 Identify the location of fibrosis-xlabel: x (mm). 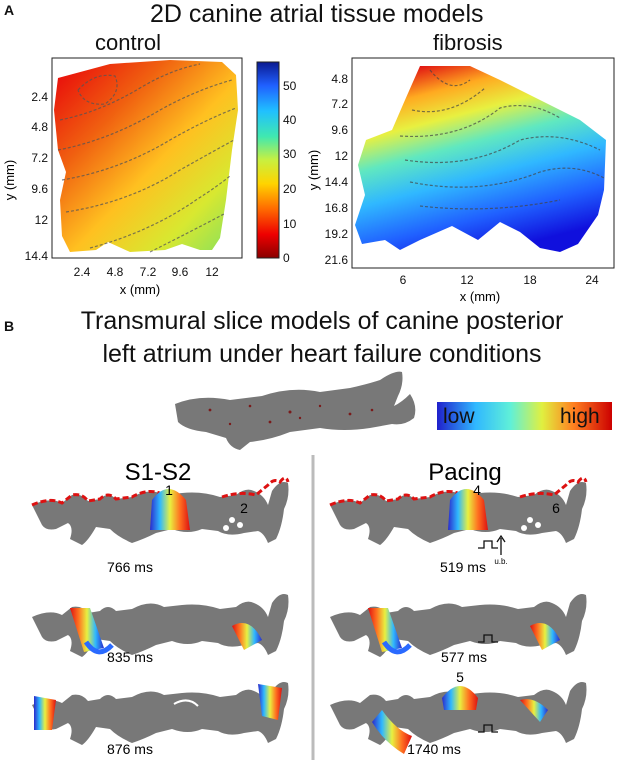
(480, 296).